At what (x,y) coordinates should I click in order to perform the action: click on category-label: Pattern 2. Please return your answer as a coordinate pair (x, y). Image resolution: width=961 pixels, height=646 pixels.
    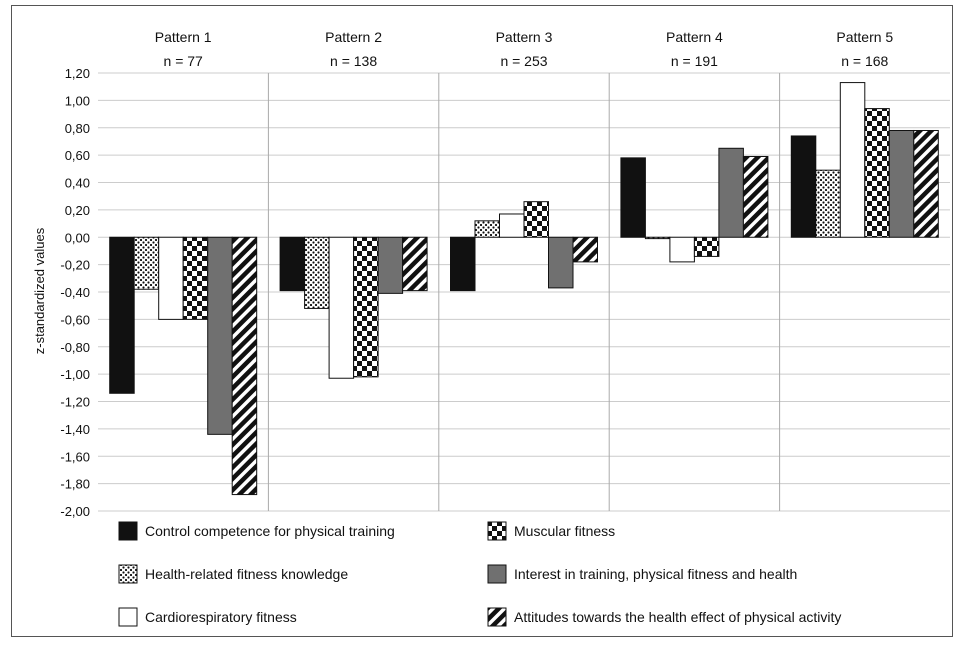
    Looking at the image, I should click on (353, 37).